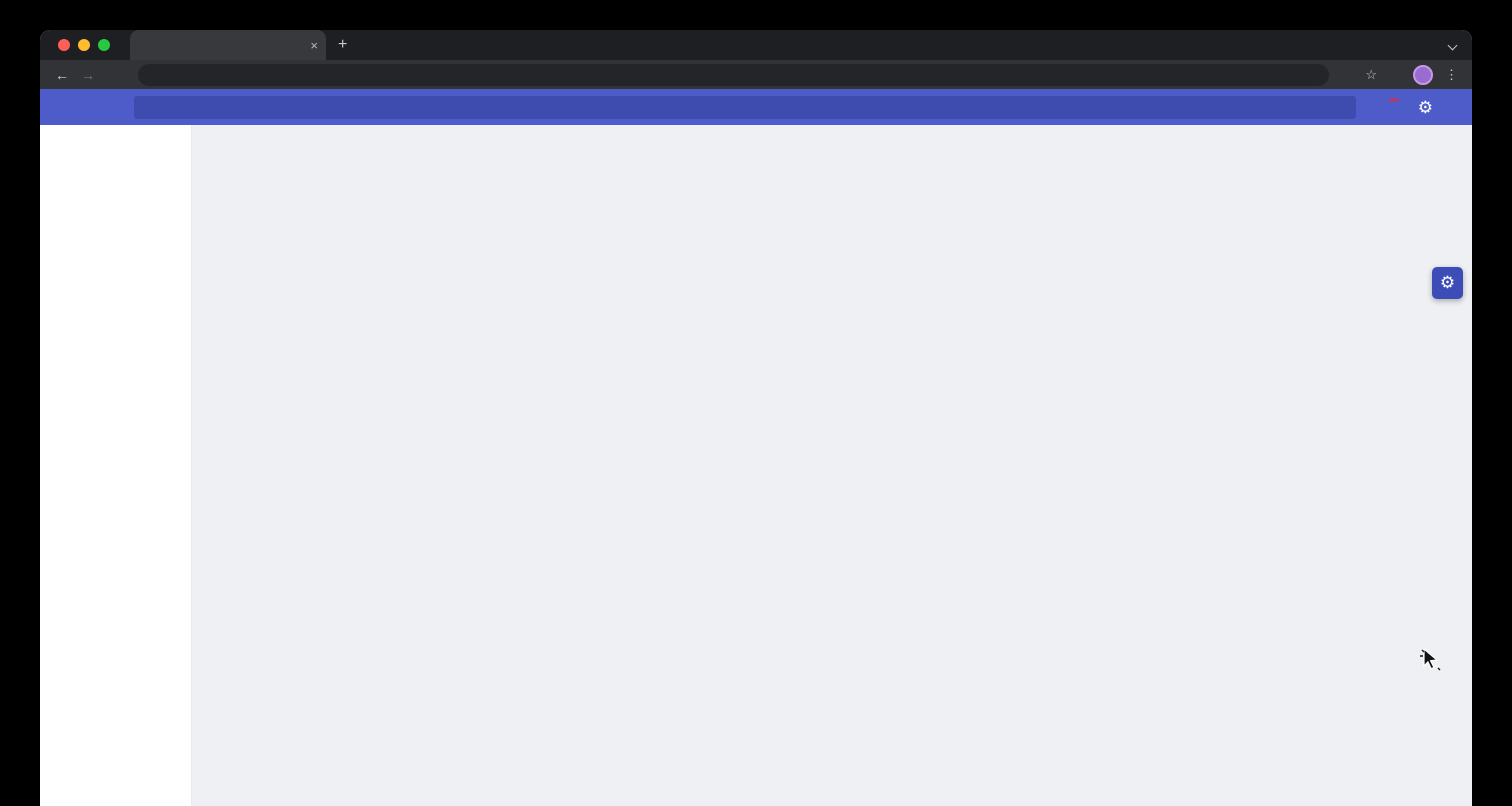 This screenshot has height=806, width=1512. Describe the element at coordinates (64, 45) in the screenshot. I see `close-window-button` at that location.